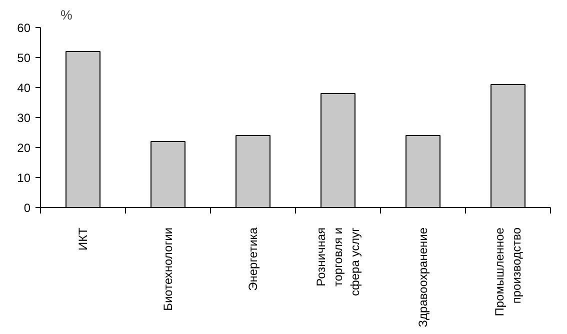  I want to click on x-tick-label: Промышленное производство, so click(508, 271).